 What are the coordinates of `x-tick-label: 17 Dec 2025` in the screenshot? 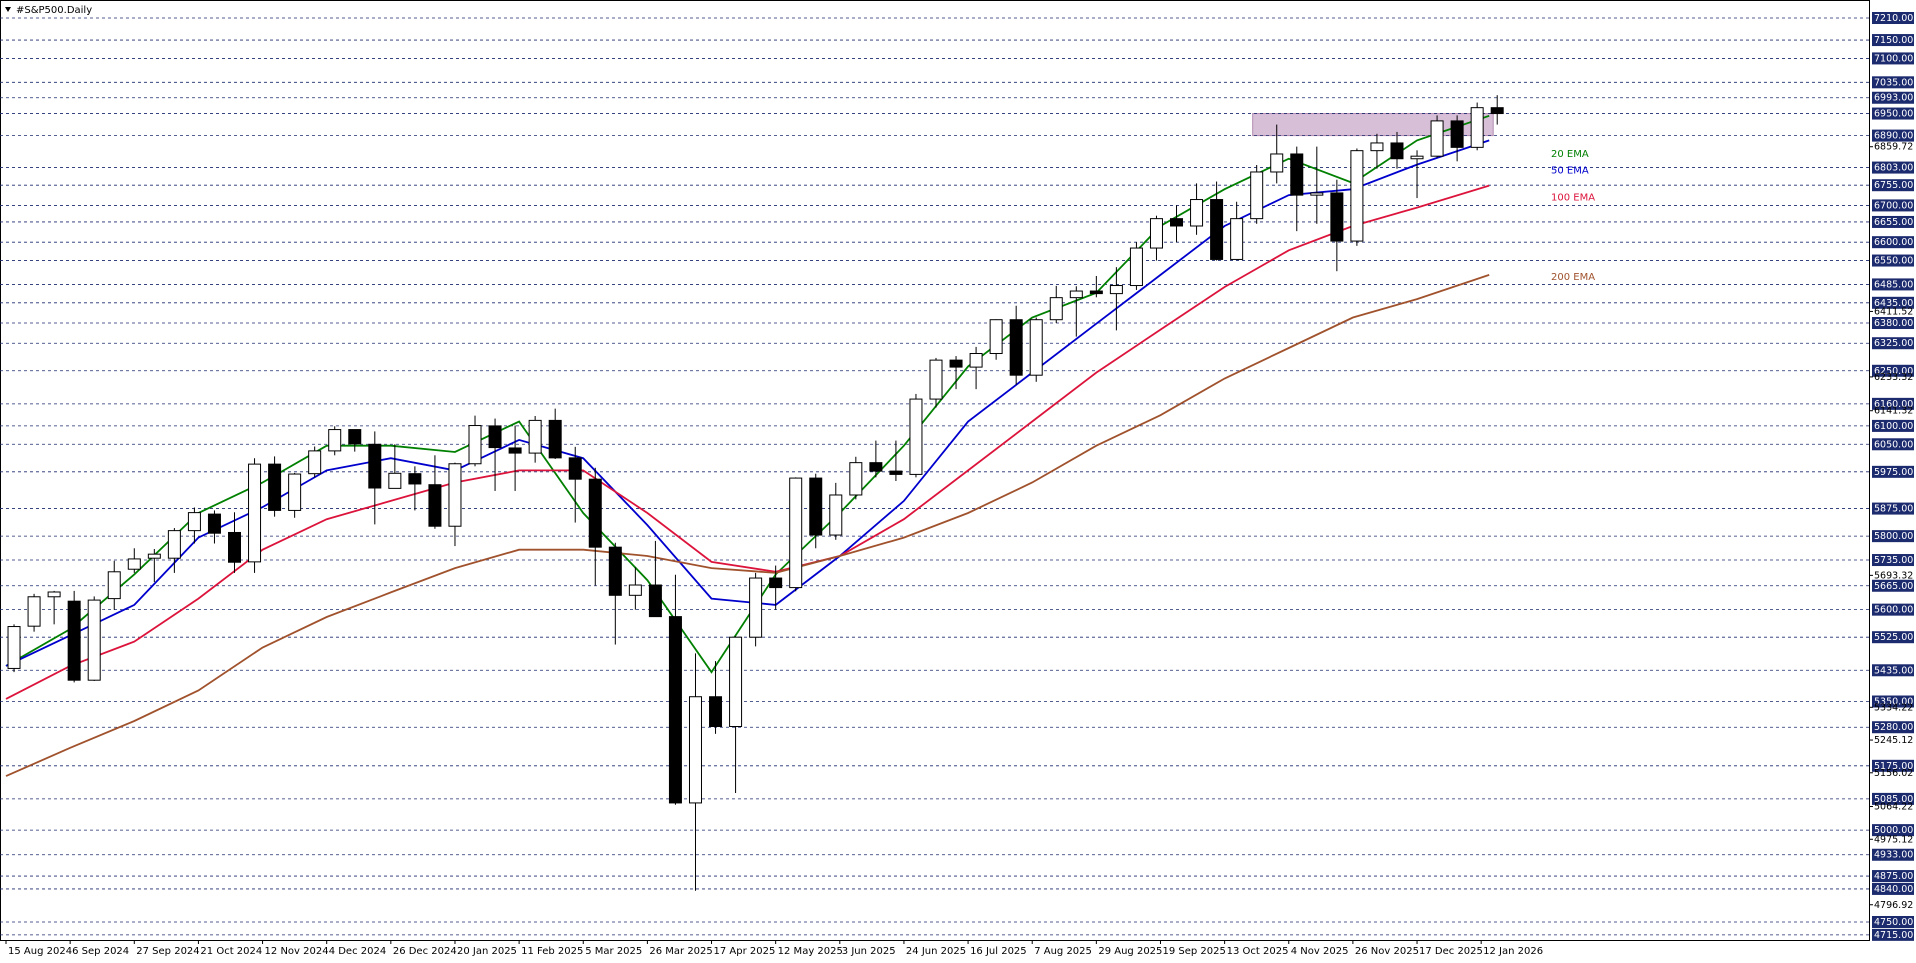 It's located at (1451, 951).